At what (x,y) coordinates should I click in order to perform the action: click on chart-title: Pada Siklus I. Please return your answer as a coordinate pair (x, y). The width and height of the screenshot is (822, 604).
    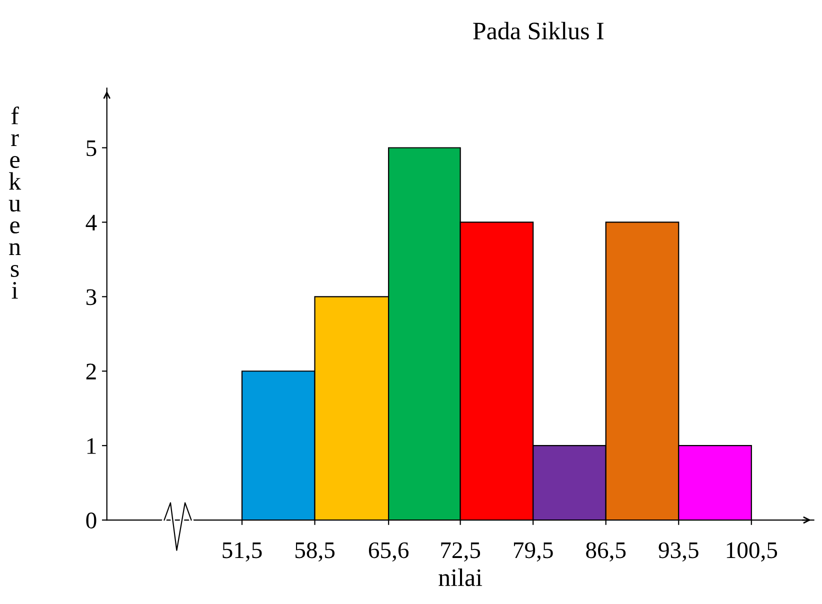
    Looking at the image, I should click on (538, 31).